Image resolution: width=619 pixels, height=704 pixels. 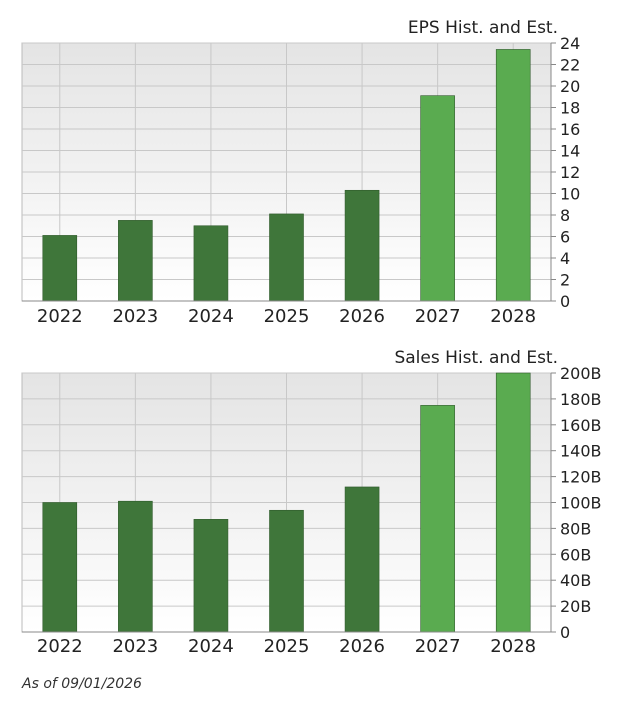 I want to click on sales-bar-2026, so click(x=362, y=559).